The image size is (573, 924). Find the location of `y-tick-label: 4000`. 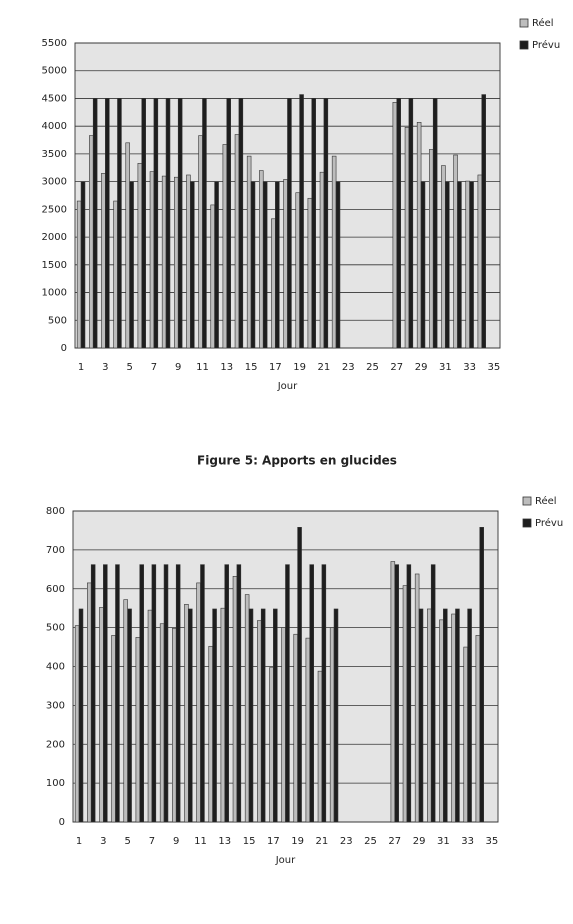

y-tick-label: 4000 is located at coordinates (54, 126).